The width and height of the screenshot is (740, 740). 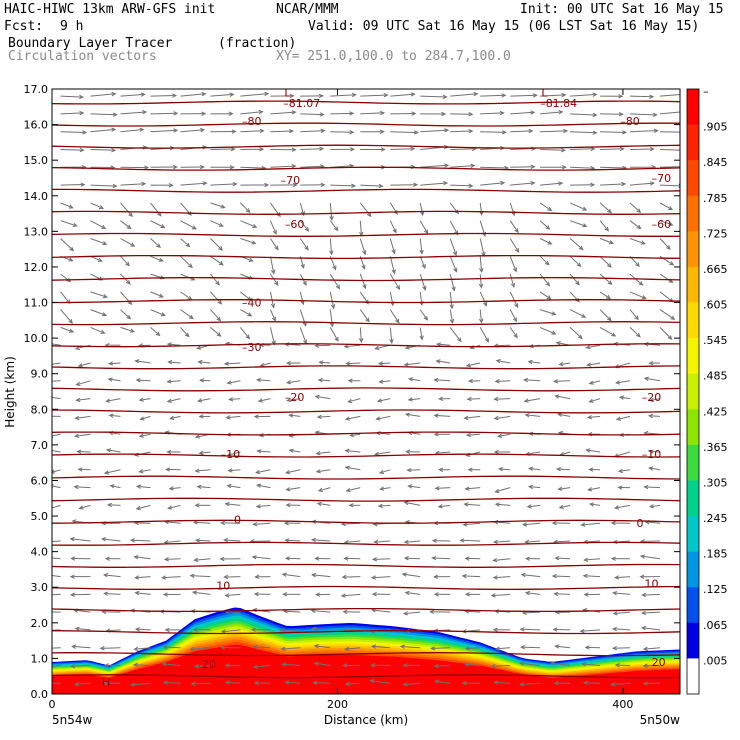 I want to click on colorbar-swatch, so click(x=693, y=391).